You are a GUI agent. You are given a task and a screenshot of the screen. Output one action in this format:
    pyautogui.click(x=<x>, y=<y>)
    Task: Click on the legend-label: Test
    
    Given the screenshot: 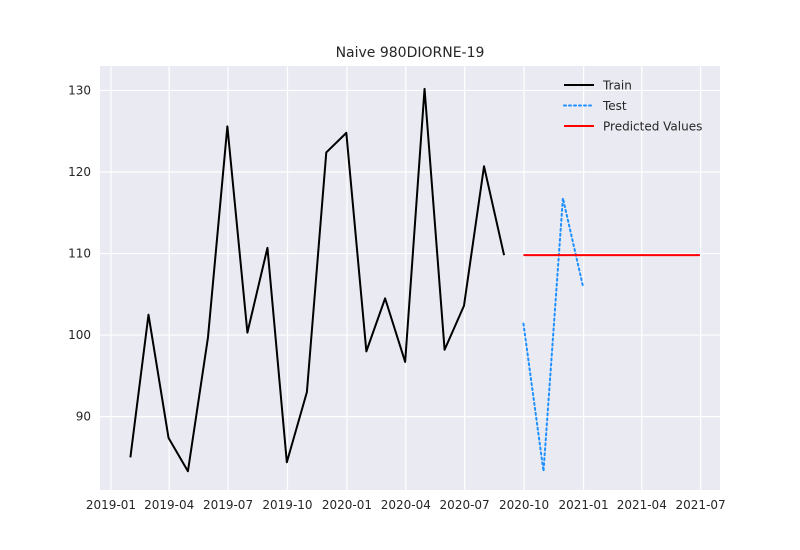 What is the action you would take?
    pyautogui.click(x=614, y=106)
    